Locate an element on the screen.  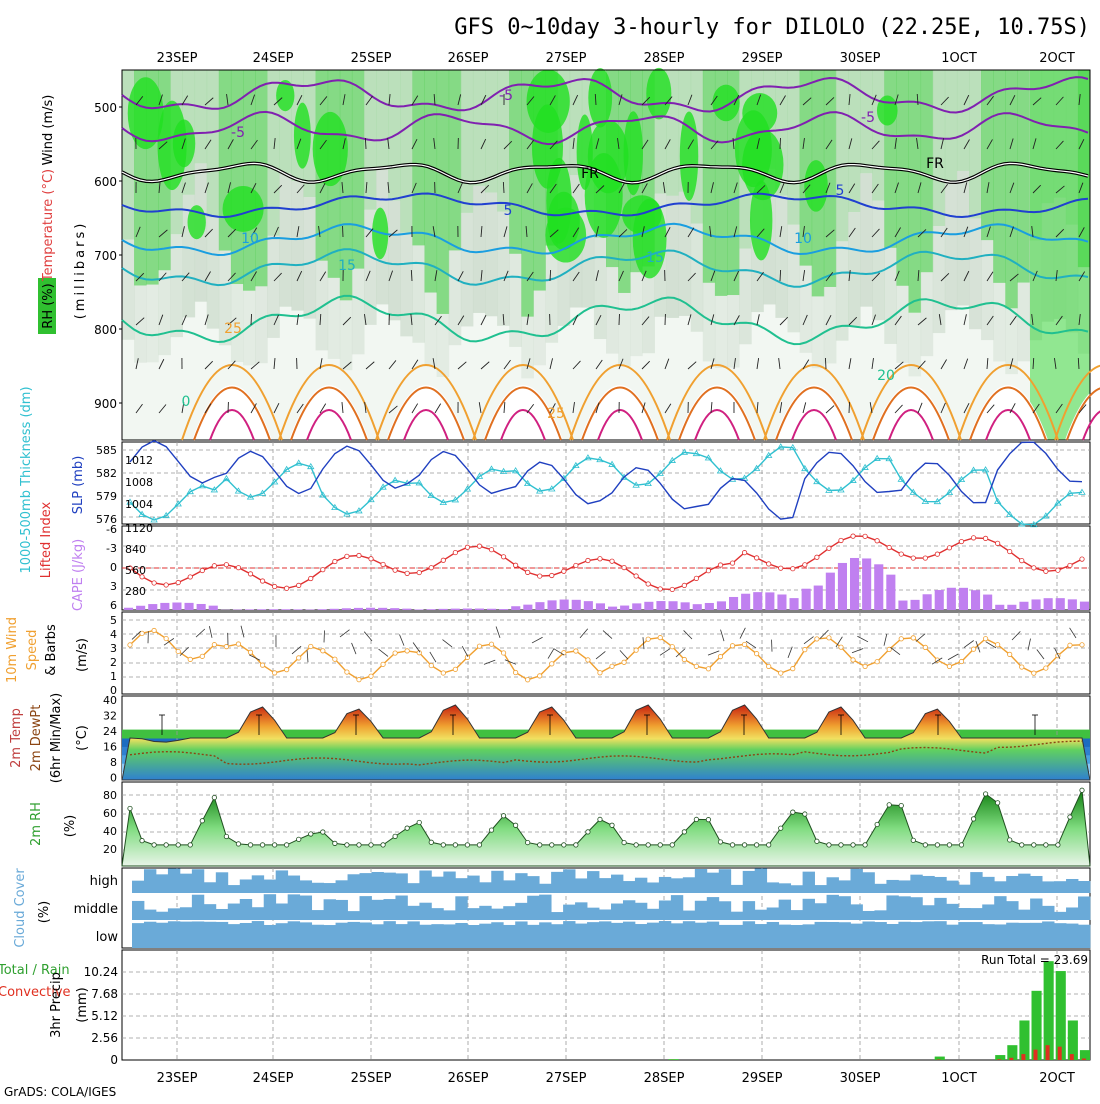
convective-bar is located at coordinates (1036, 1055).